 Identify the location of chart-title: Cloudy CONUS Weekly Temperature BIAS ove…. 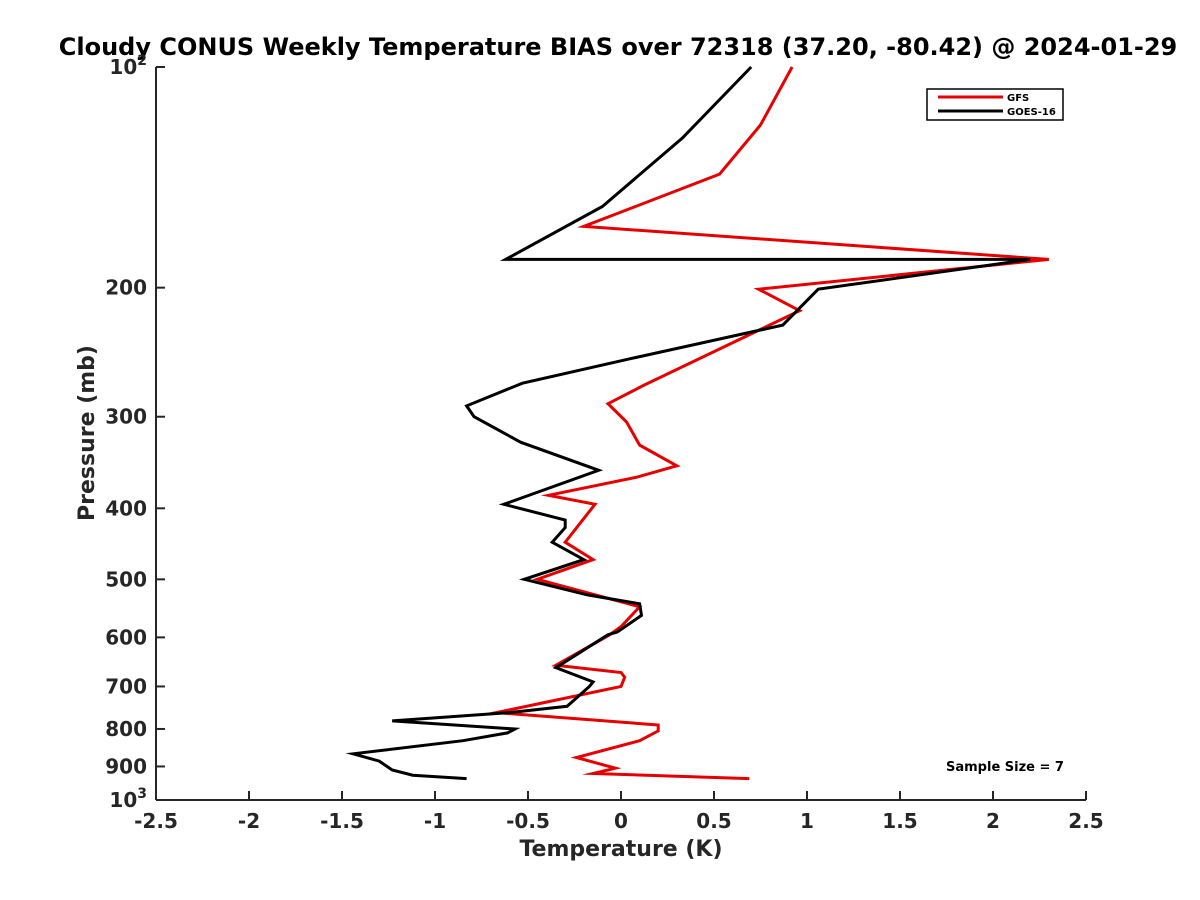
(618, 47).